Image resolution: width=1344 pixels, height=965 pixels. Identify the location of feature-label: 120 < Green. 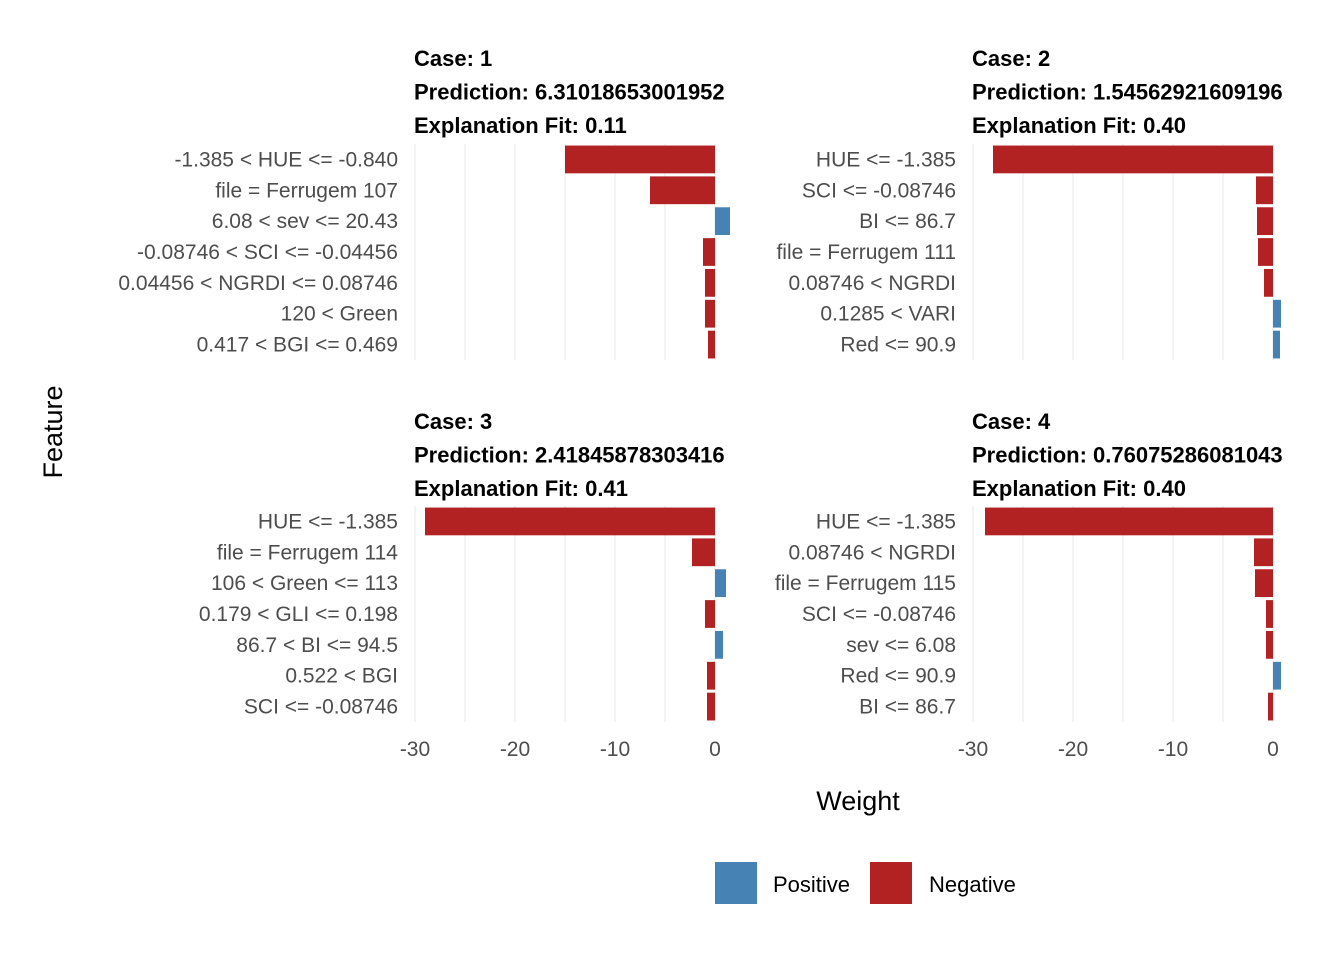
(339, 314).